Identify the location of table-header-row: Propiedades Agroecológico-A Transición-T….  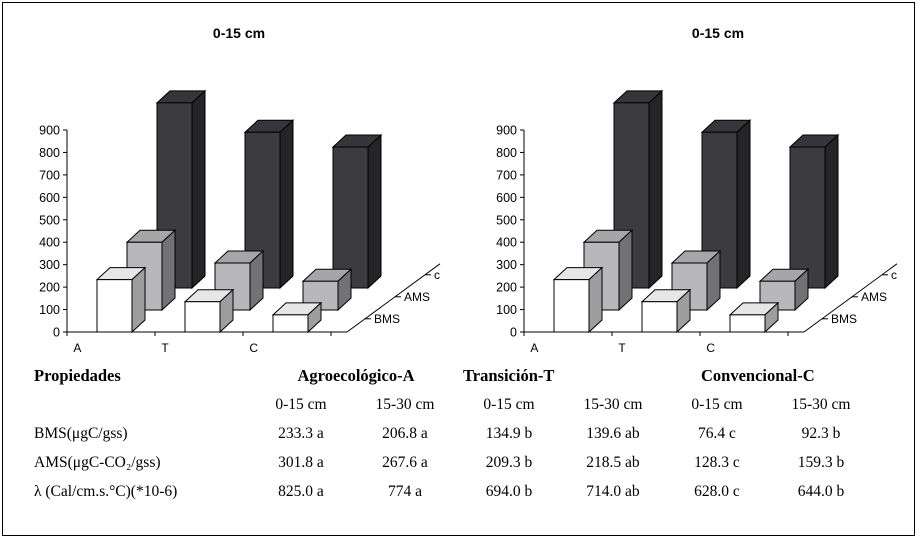
(453, 375).